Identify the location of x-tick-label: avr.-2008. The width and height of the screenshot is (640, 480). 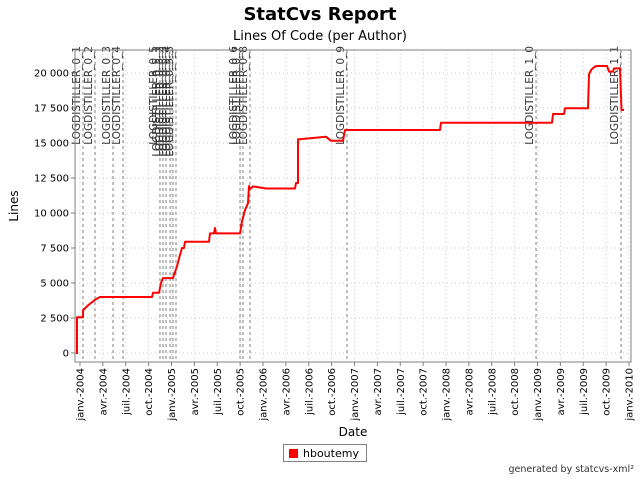
(469, 391).